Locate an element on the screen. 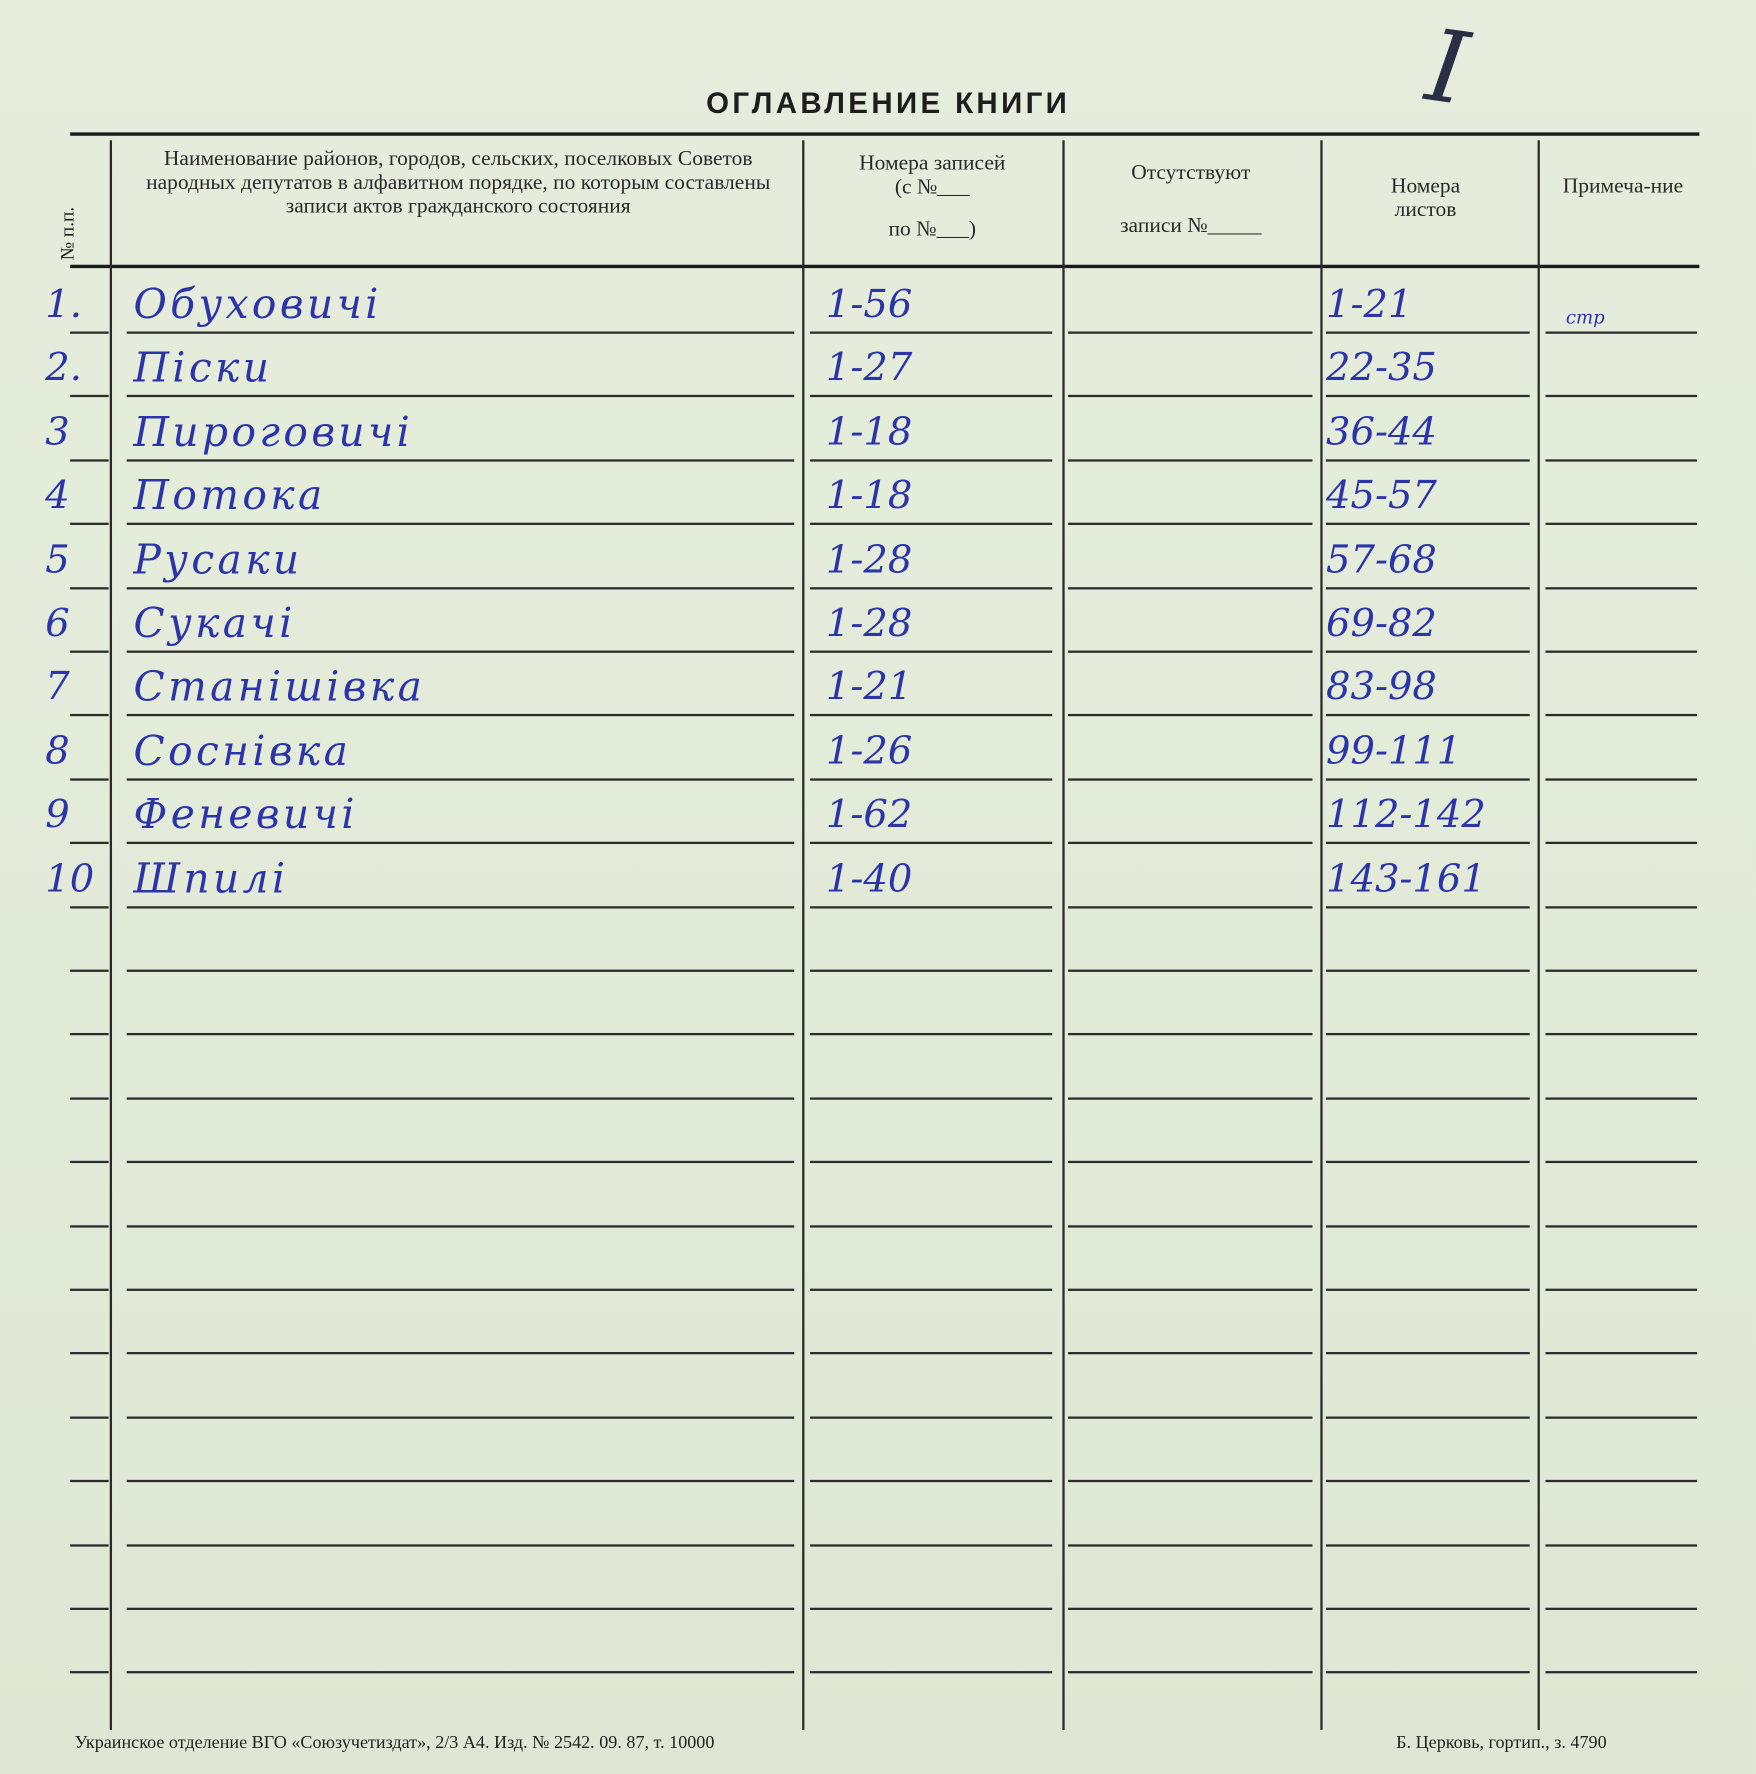 The image size is (1756, 1774). cell-sheets: 99-111 is located at coordinates (1394, 751).